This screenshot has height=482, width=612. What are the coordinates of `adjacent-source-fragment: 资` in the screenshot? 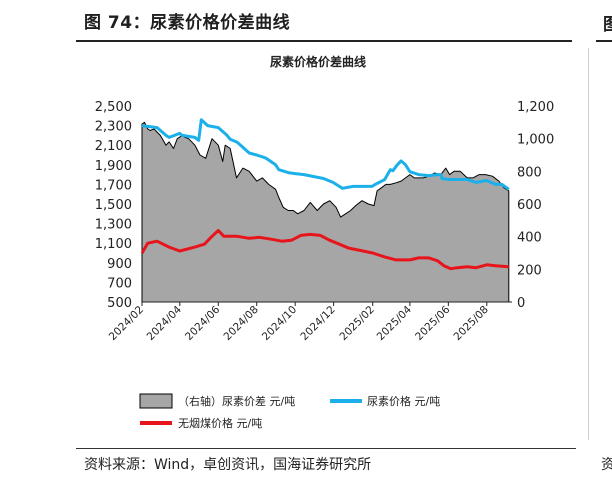 It's located at (606, 464).